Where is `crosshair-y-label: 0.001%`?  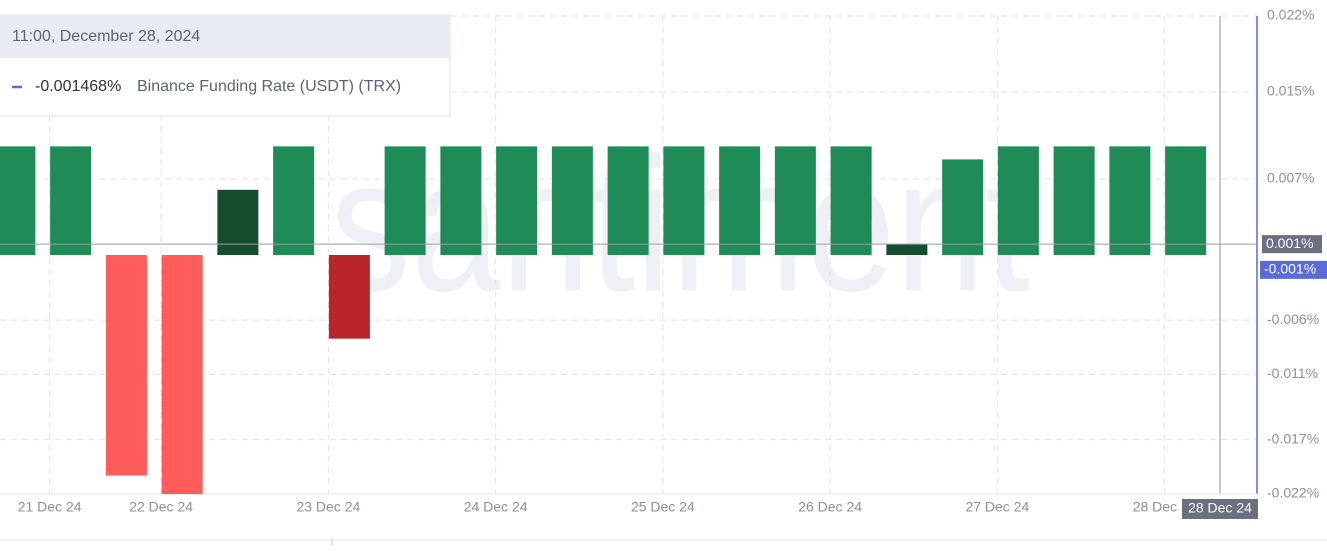 crosshair-y-label: 0.001% is located at coordinates (1289, 243).